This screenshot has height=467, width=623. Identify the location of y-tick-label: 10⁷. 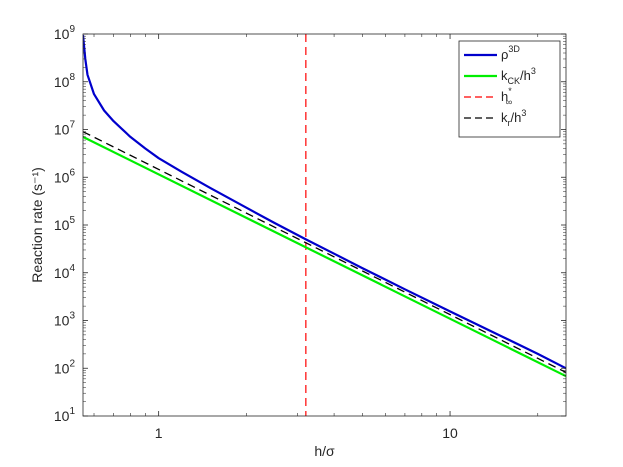
(65, 129).